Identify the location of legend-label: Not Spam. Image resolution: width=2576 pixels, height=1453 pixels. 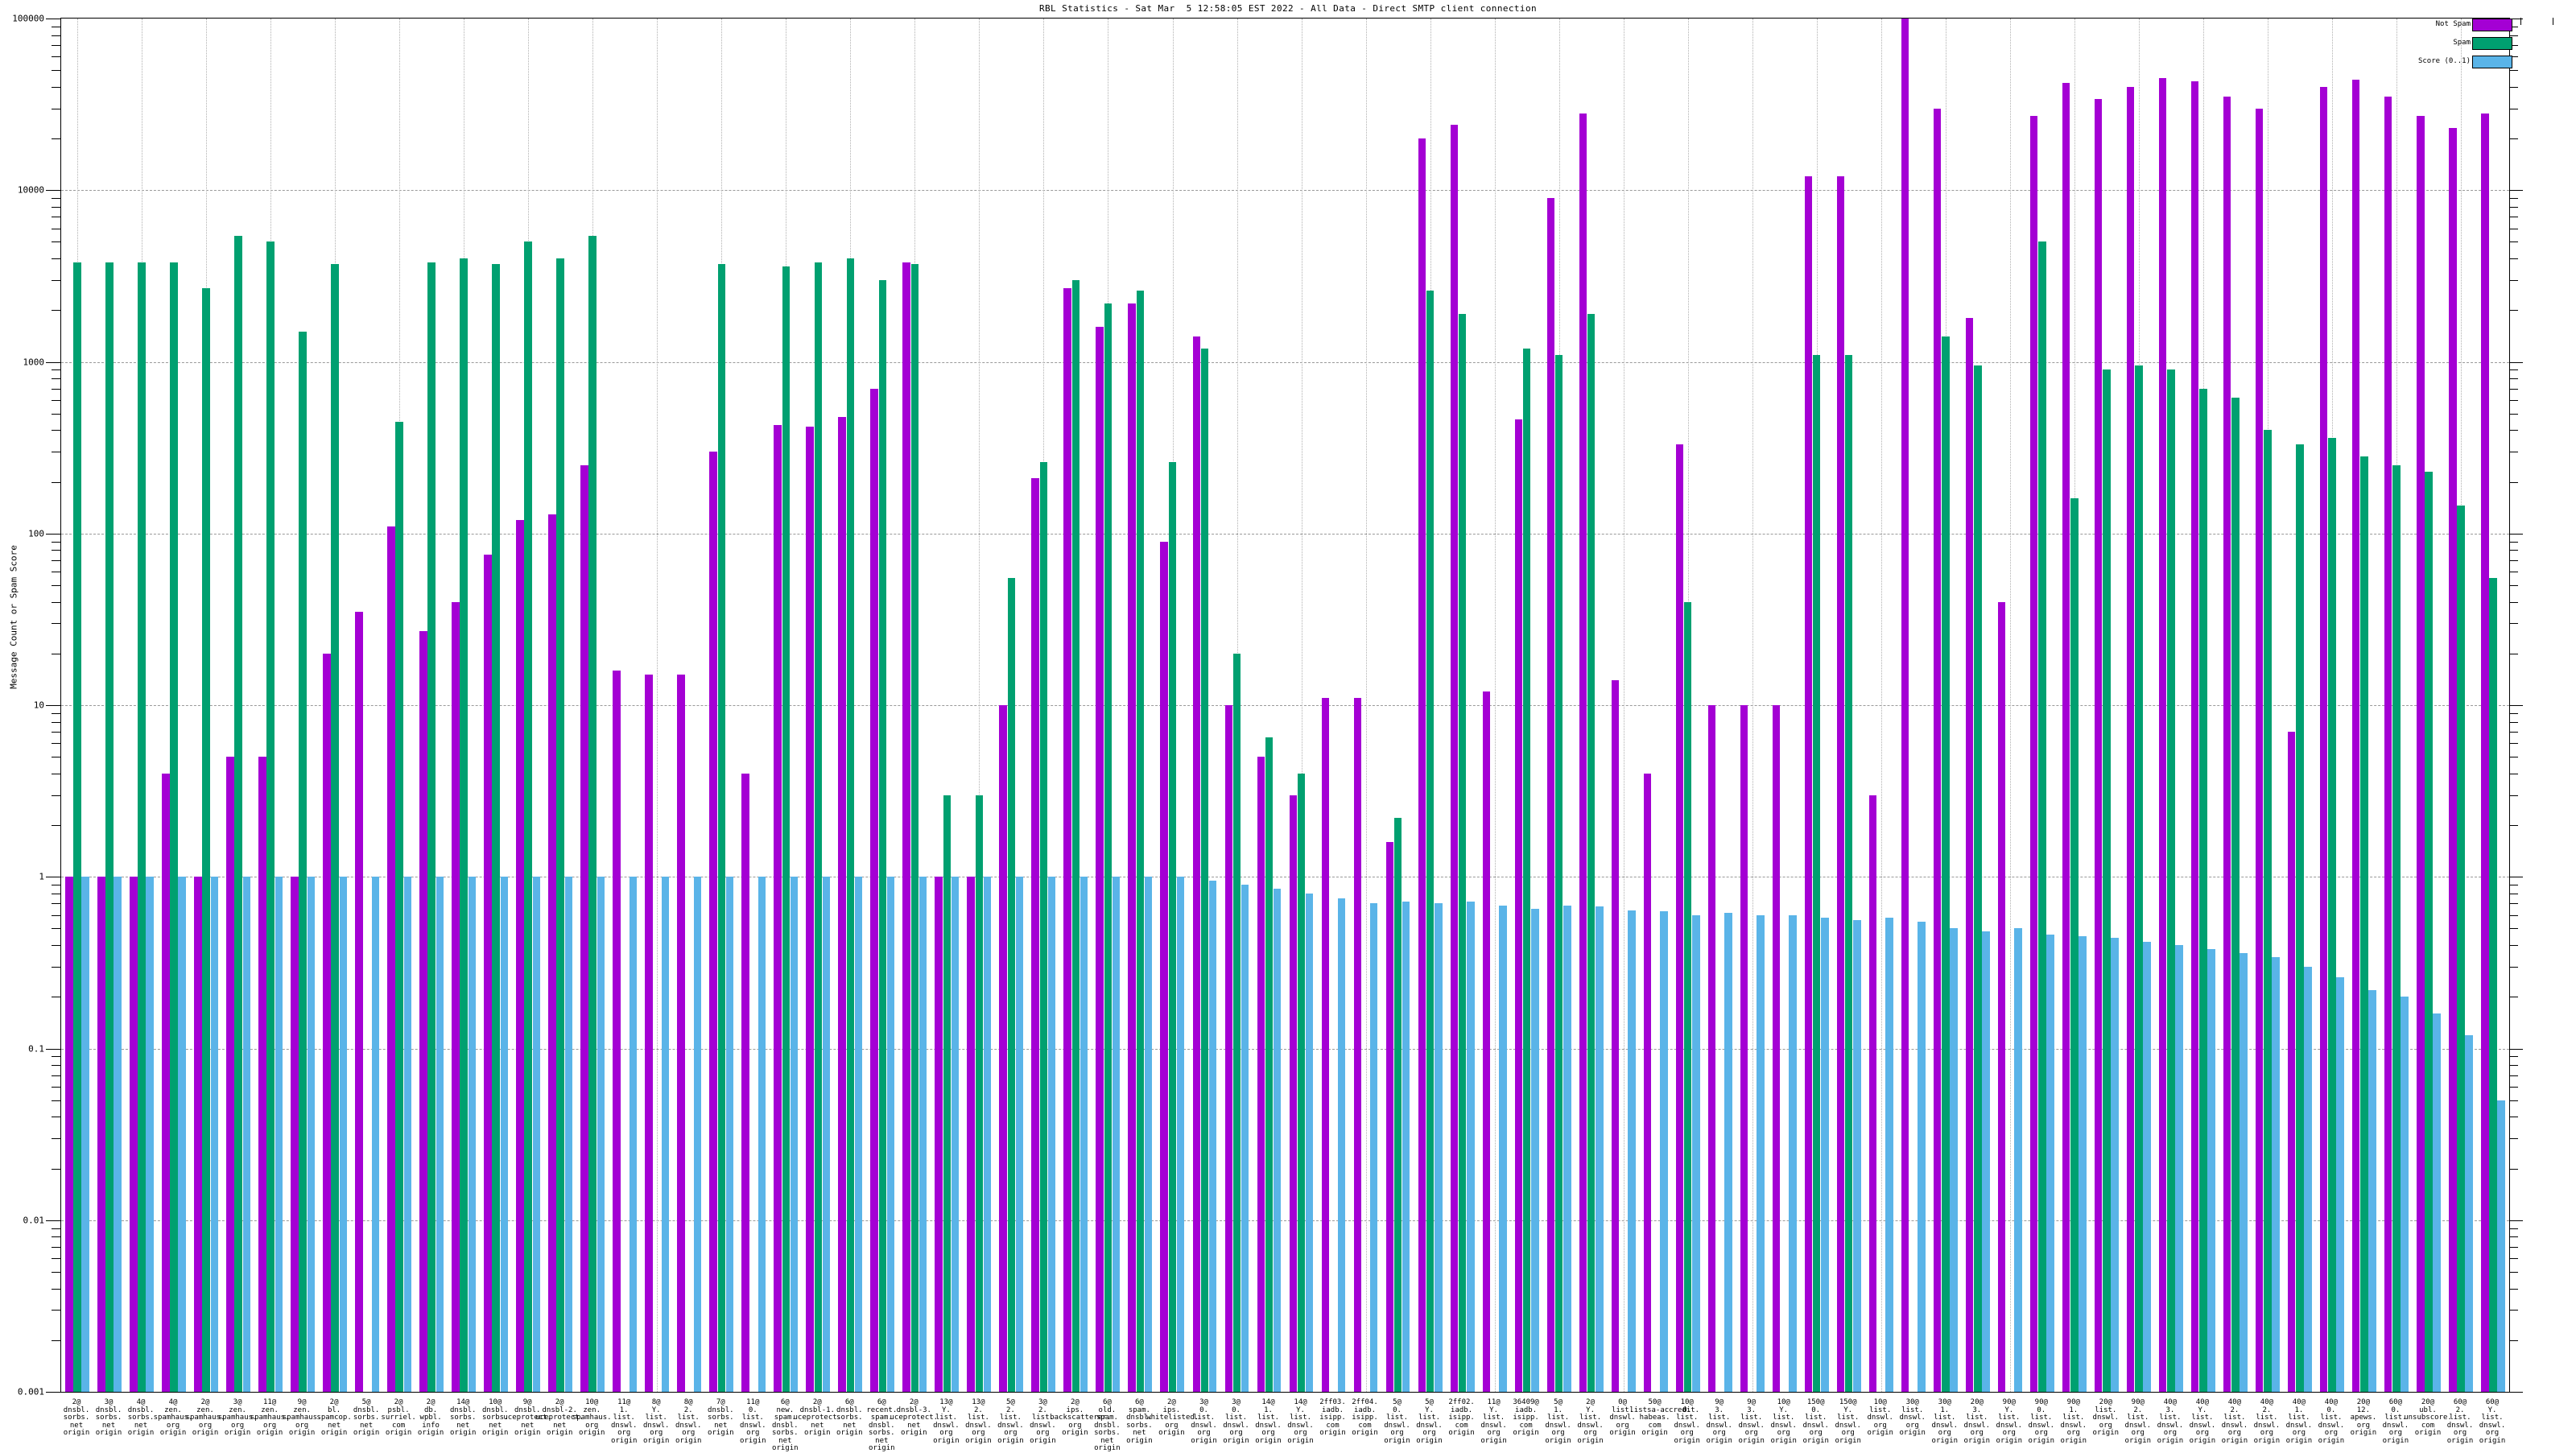
(2453, 24).